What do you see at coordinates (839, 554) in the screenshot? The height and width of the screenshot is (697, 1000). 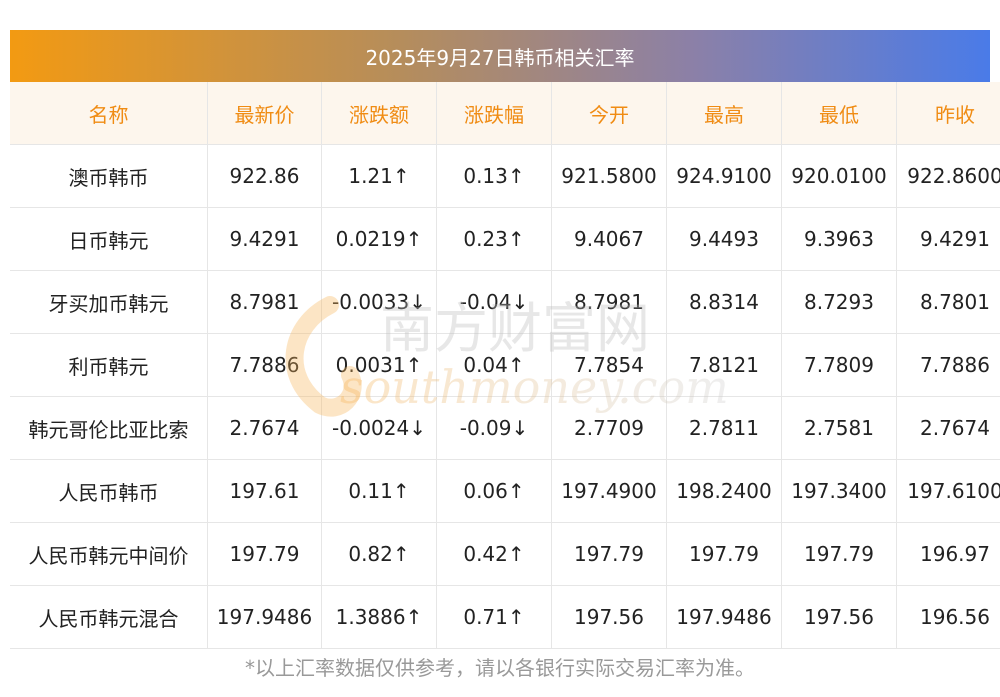 I see `cell-low: 197.79` at bounding box center [839, 554].